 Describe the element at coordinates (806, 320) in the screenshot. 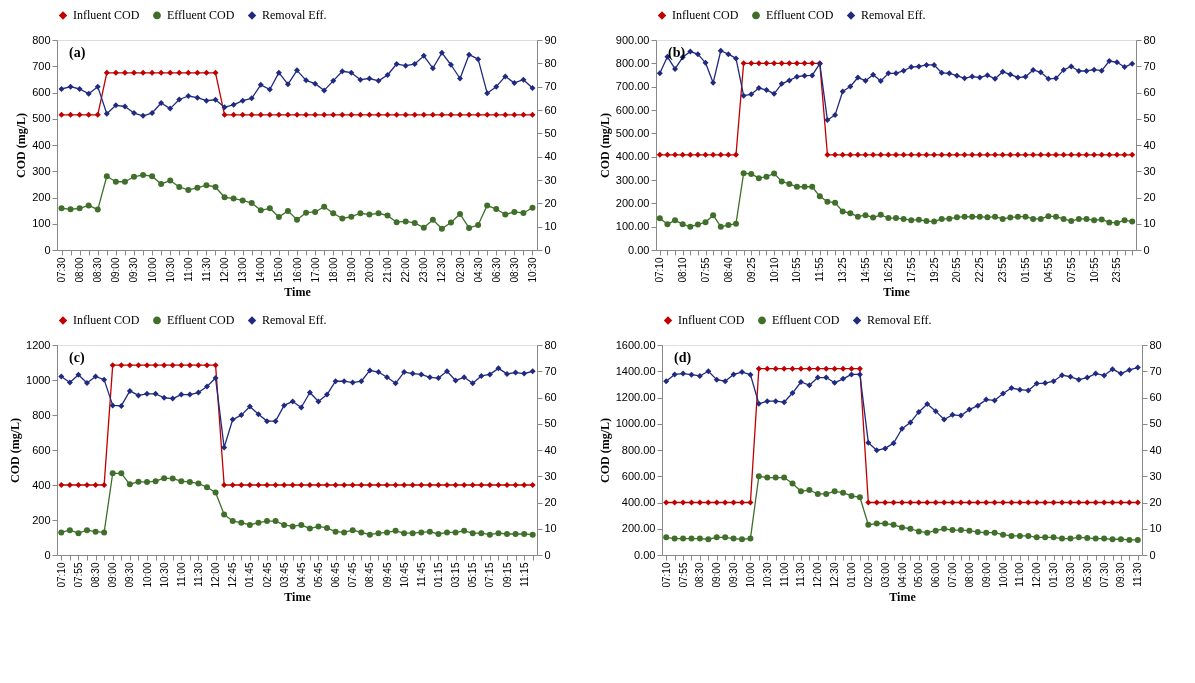

I see `legend-label: Effluent COD` at that location.